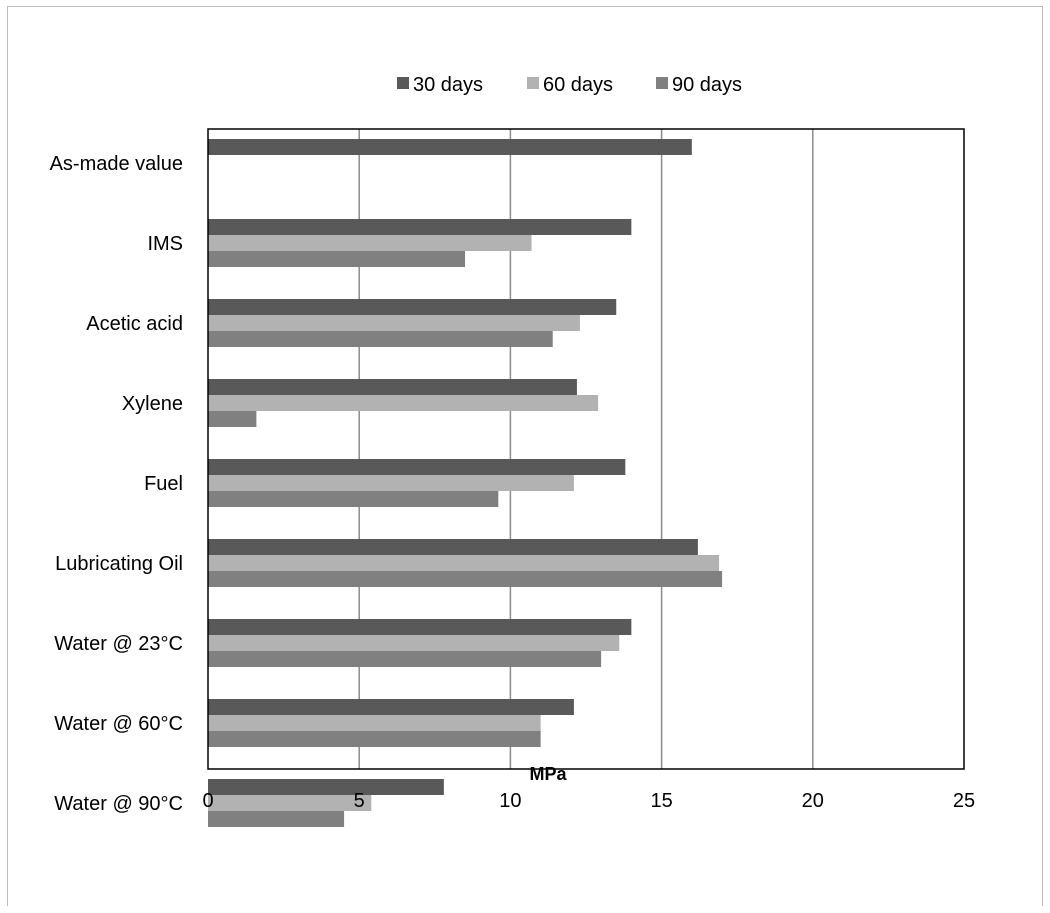 The width and height of the screenshot is (1050, 913). I want to click on x-axis-title: MPa, so click(548, 774).